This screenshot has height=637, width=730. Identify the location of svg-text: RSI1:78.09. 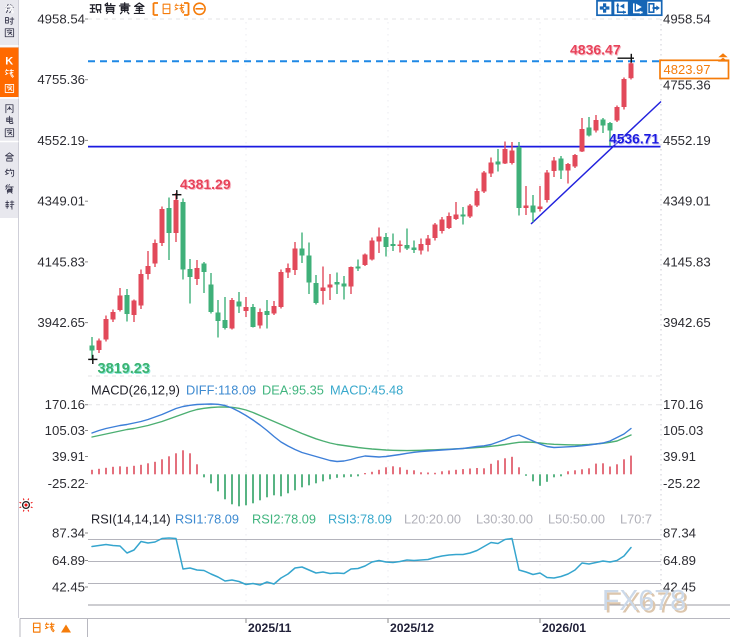
(207, 519).